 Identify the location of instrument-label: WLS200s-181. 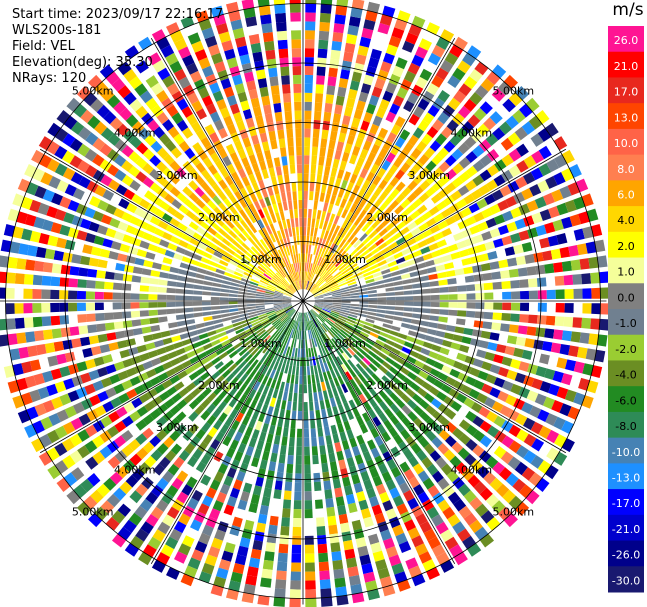
(57, 30).